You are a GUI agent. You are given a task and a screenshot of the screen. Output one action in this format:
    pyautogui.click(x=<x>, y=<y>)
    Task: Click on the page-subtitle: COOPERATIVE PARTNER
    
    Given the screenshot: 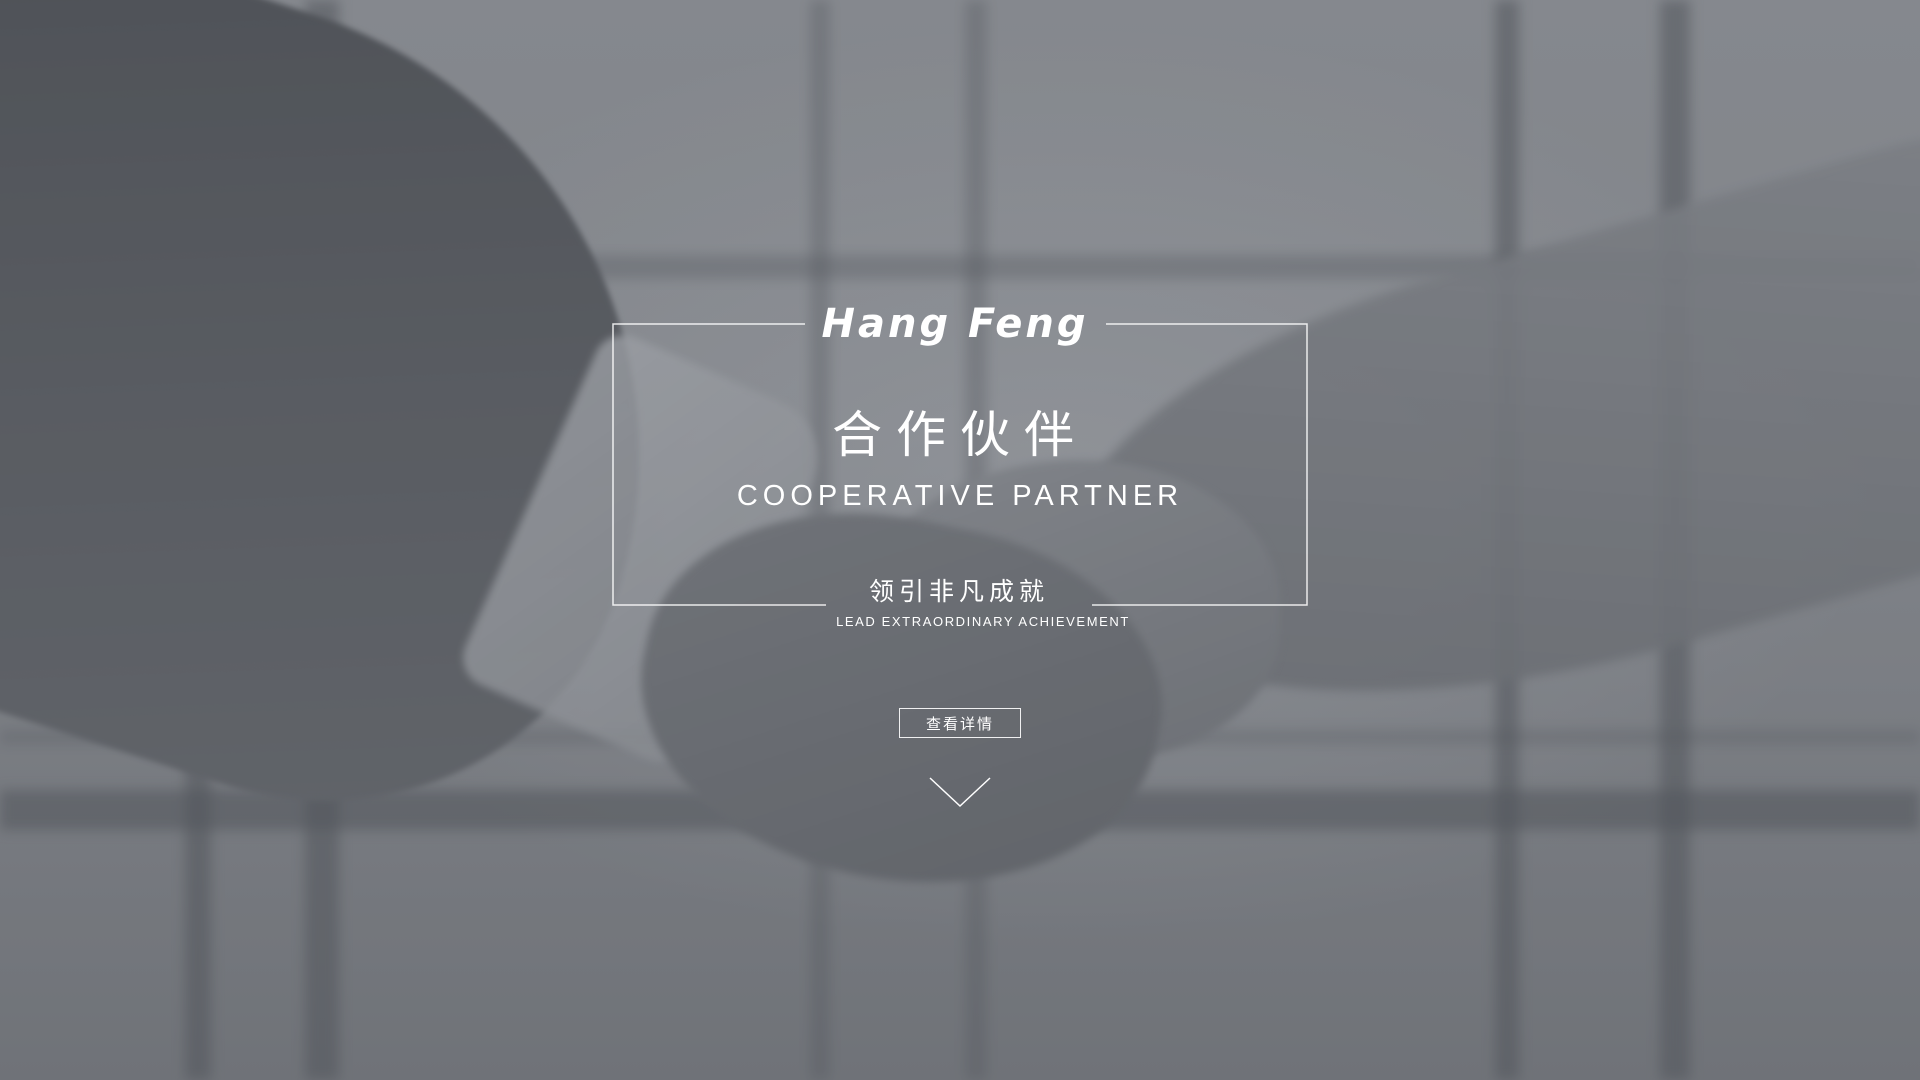 What is the action you would take?
    pyautogui.click(x=960, y=496)
    